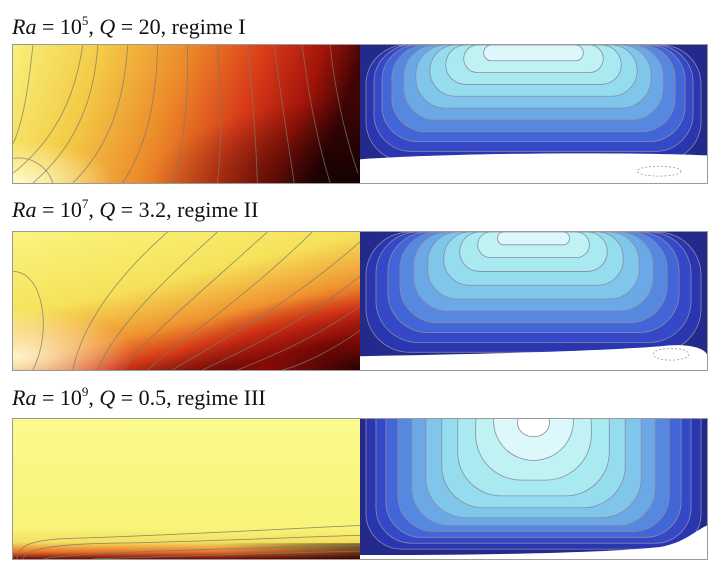 The height and width of the screenshot is (569, 717). Describe the element at coordinates (85, 391) in the screenshot. I see `ra-exponent: 9` at that location.